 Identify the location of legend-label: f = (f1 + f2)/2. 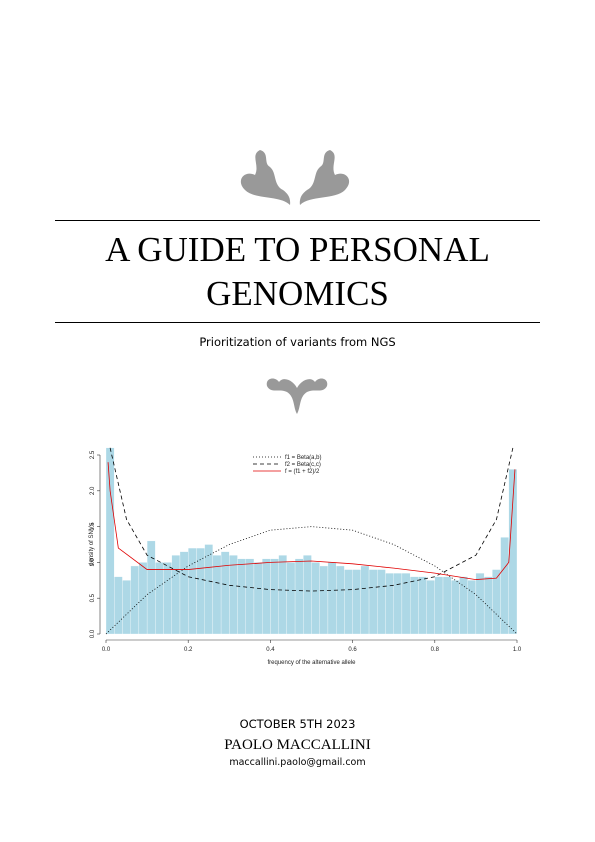
(302, 472).